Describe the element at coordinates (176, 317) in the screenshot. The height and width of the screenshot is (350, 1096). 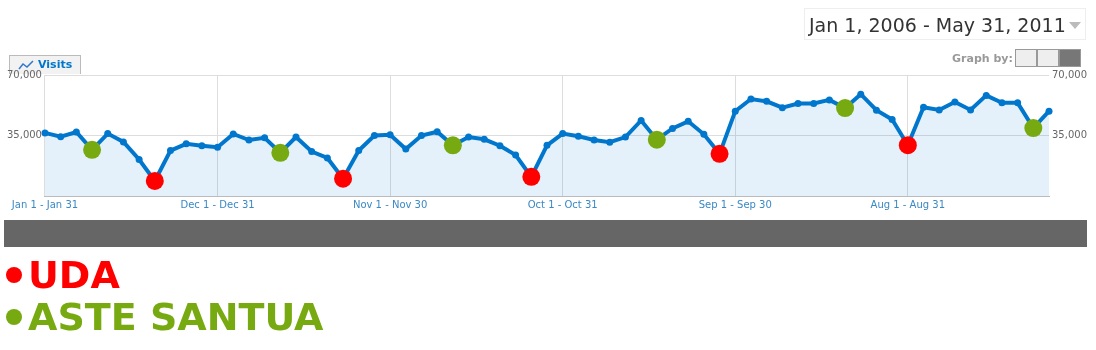
I see `legend-label: ASTE SANTUA` at that location.